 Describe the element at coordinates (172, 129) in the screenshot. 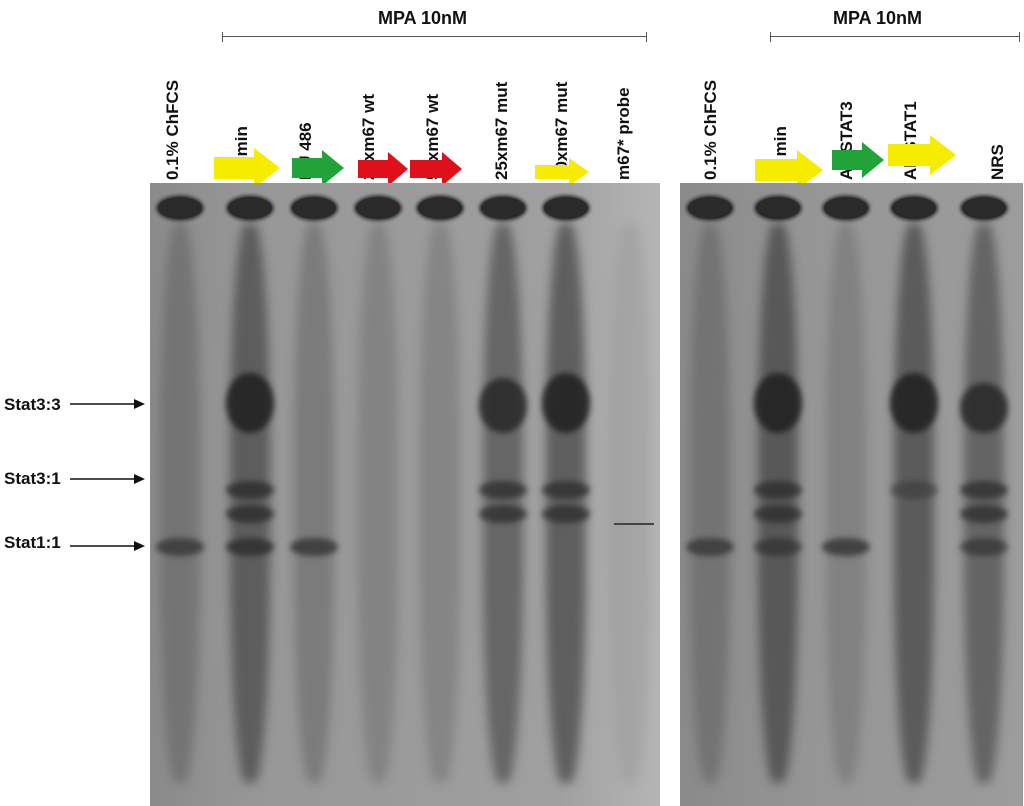

I see `lane-label-ctrl-left: 0.1% ChFCS` at that location.